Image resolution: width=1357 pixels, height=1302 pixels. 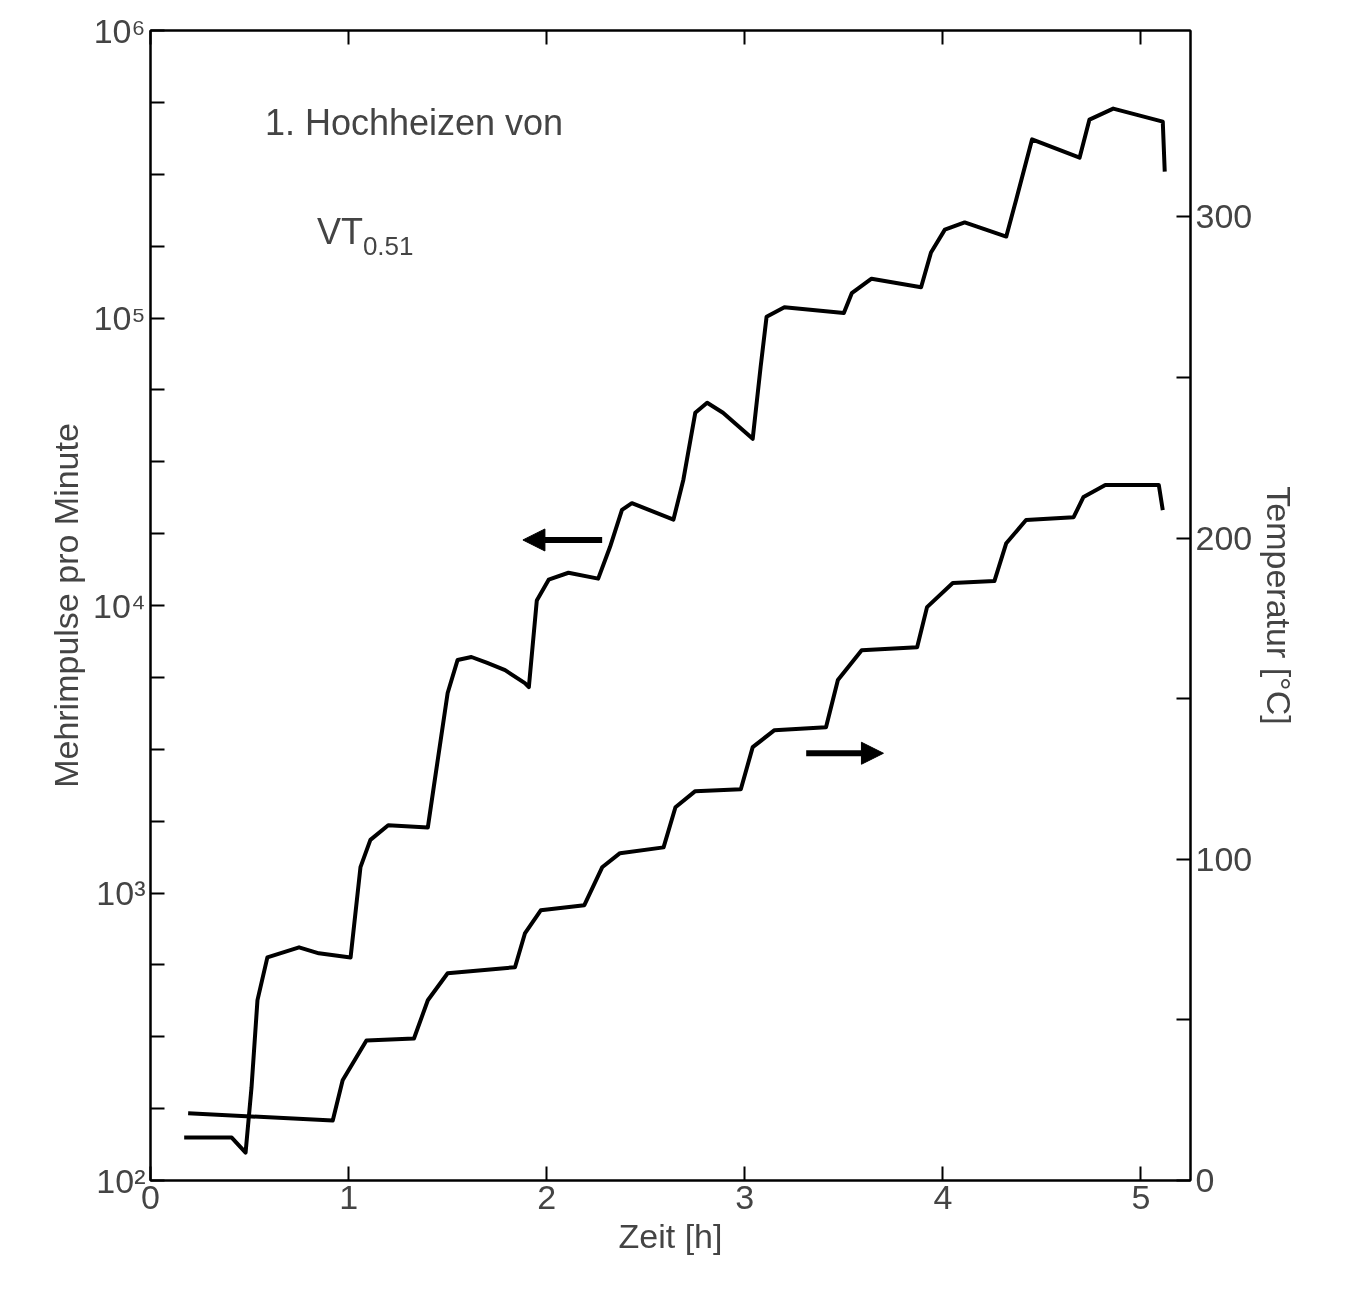 I want to click on x-tick-label: 2, so click(x=547, y=1196).